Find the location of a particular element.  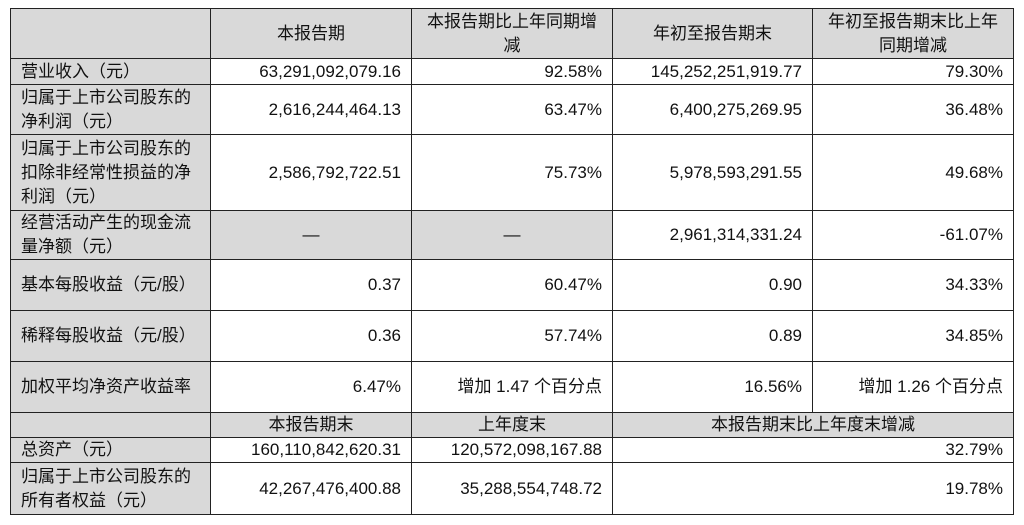

cell-value: 34.85% is located at coordinates (913, 336).